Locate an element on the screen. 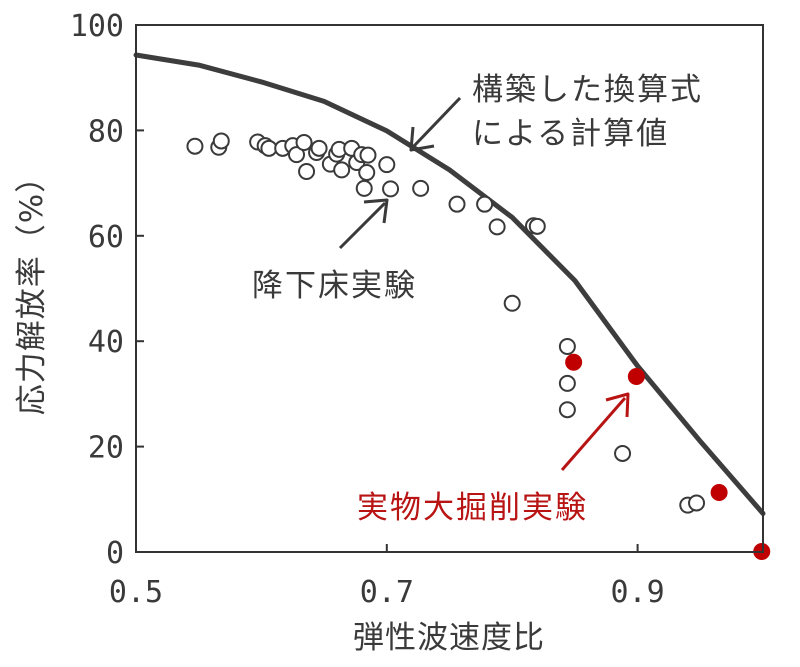 Image resolution: width=800 pixels, height=667 pixels. curve-annotation-line1: 構築した換算式 is located at coordinates (587, 90).